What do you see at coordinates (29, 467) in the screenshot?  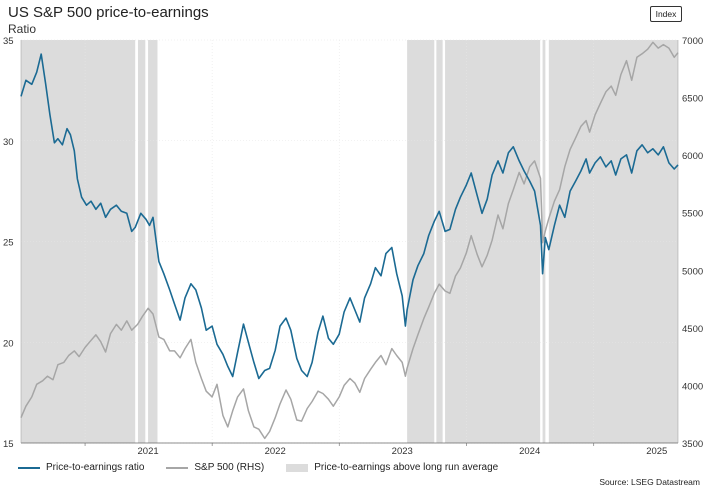 I see `legend-swatch-pe` at bounding box center [29, 467].